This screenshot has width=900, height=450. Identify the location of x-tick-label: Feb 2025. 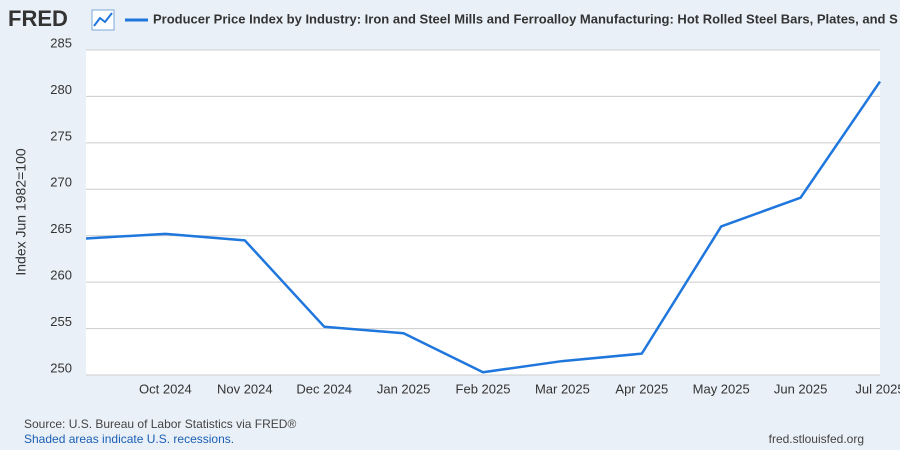
(483, 388).